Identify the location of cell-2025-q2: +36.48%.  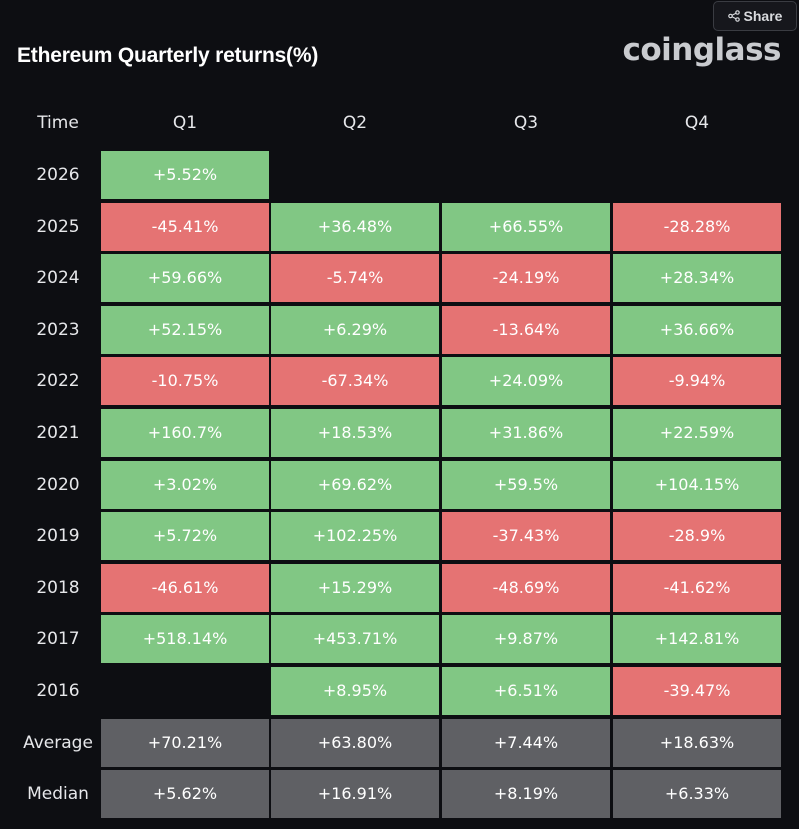
(355, 227).